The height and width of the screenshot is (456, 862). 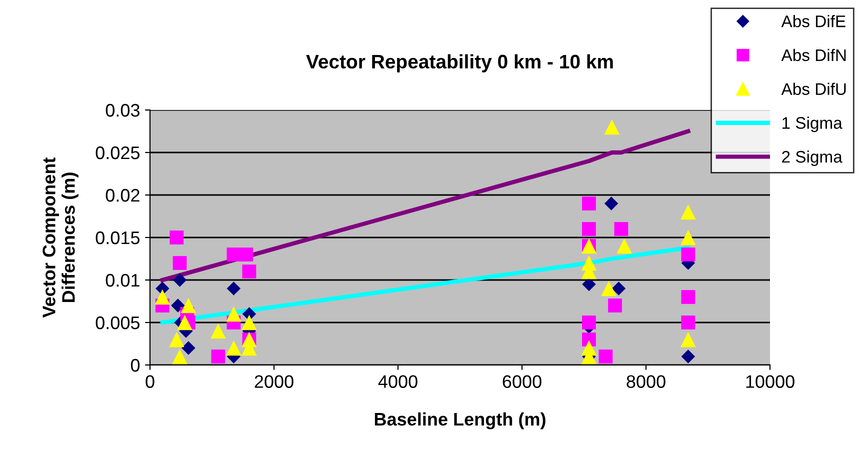 I want to click on legend-label: Abs DifU, so click(x=813, y=88).